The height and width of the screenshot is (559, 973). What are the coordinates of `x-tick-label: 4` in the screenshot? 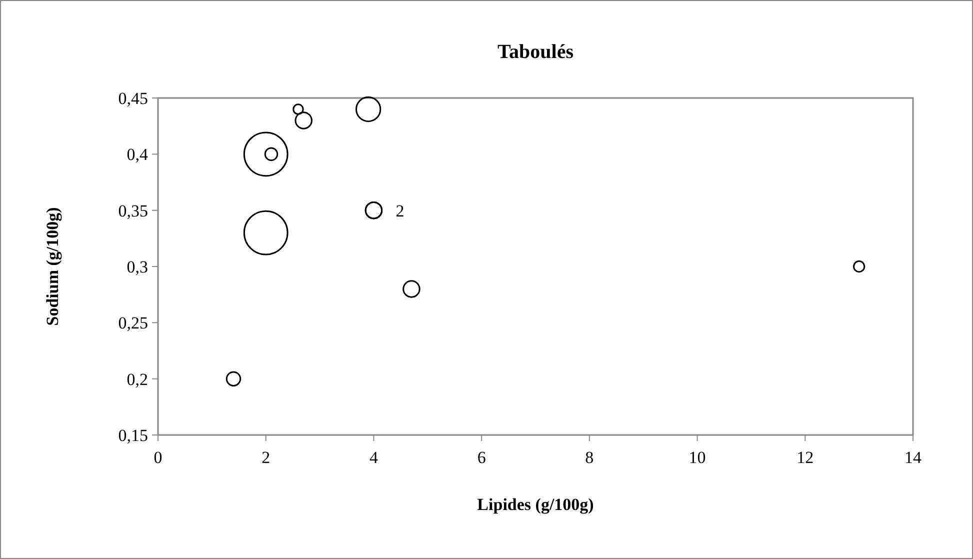 It's located at (373, 457).